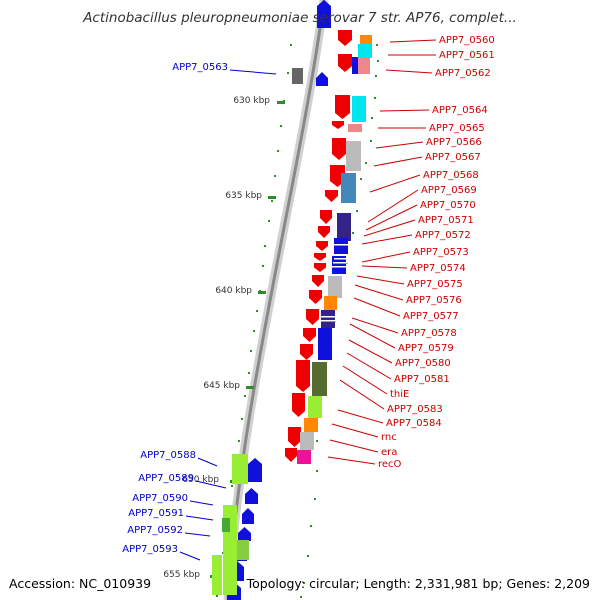 Image resolution: width=600 pixels, height=600 pixels. I want to click on reverse-gene-label: APP7_0572, so click(443, 235).